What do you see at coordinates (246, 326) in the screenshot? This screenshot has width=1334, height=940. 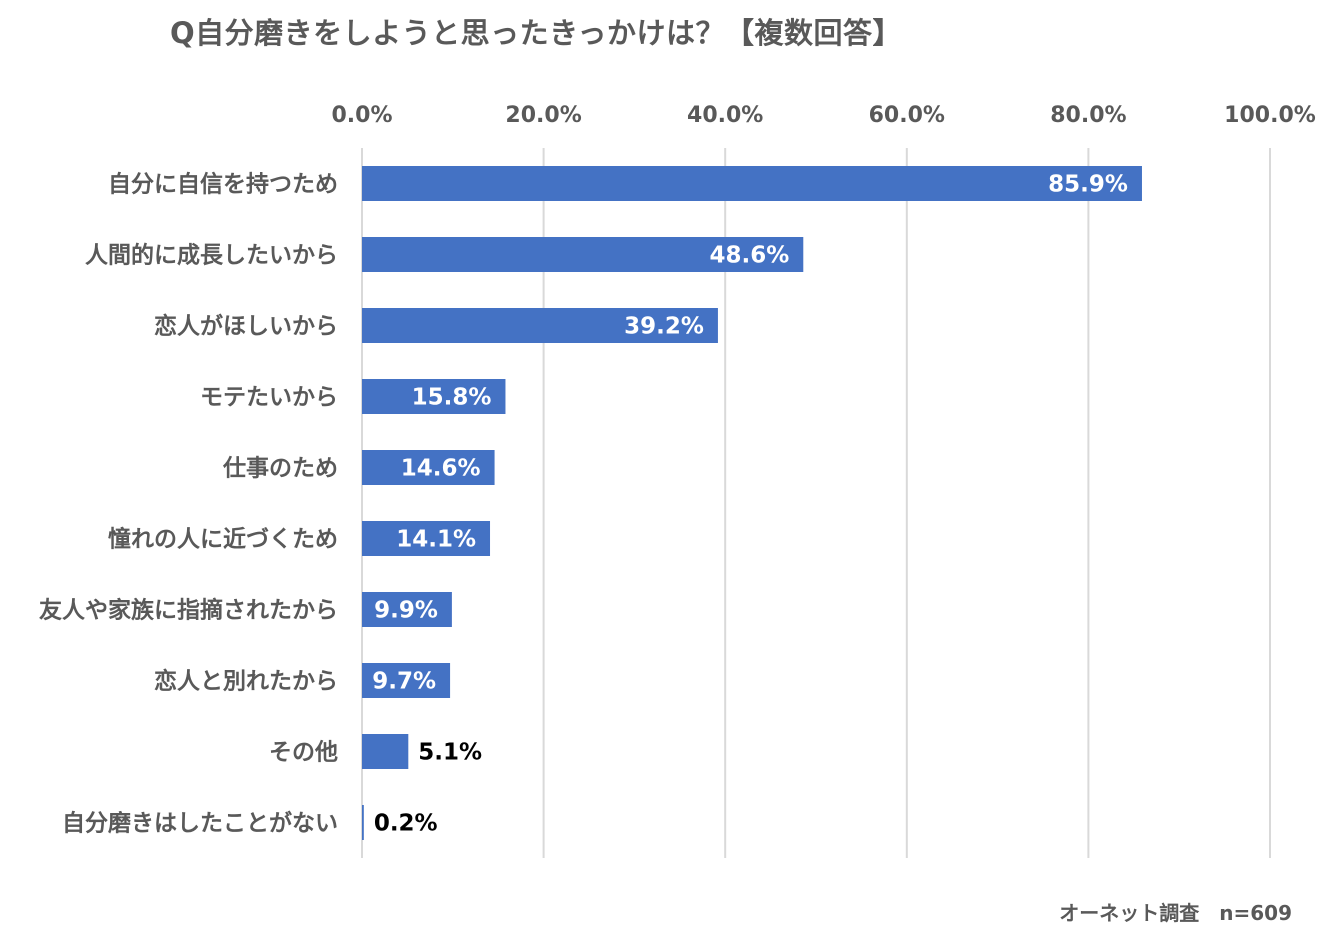 I see `category-label: 恋人がほしいから` at bounding box center [246, 326].